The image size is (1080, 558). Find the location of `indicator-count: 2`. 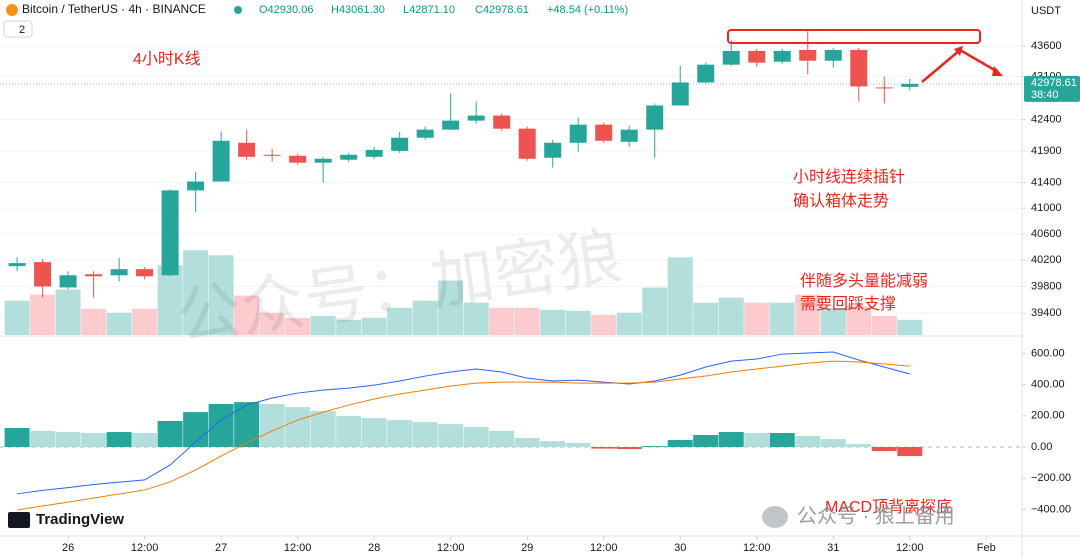

indicator-count: 2 is located at coordinates (22, 30).